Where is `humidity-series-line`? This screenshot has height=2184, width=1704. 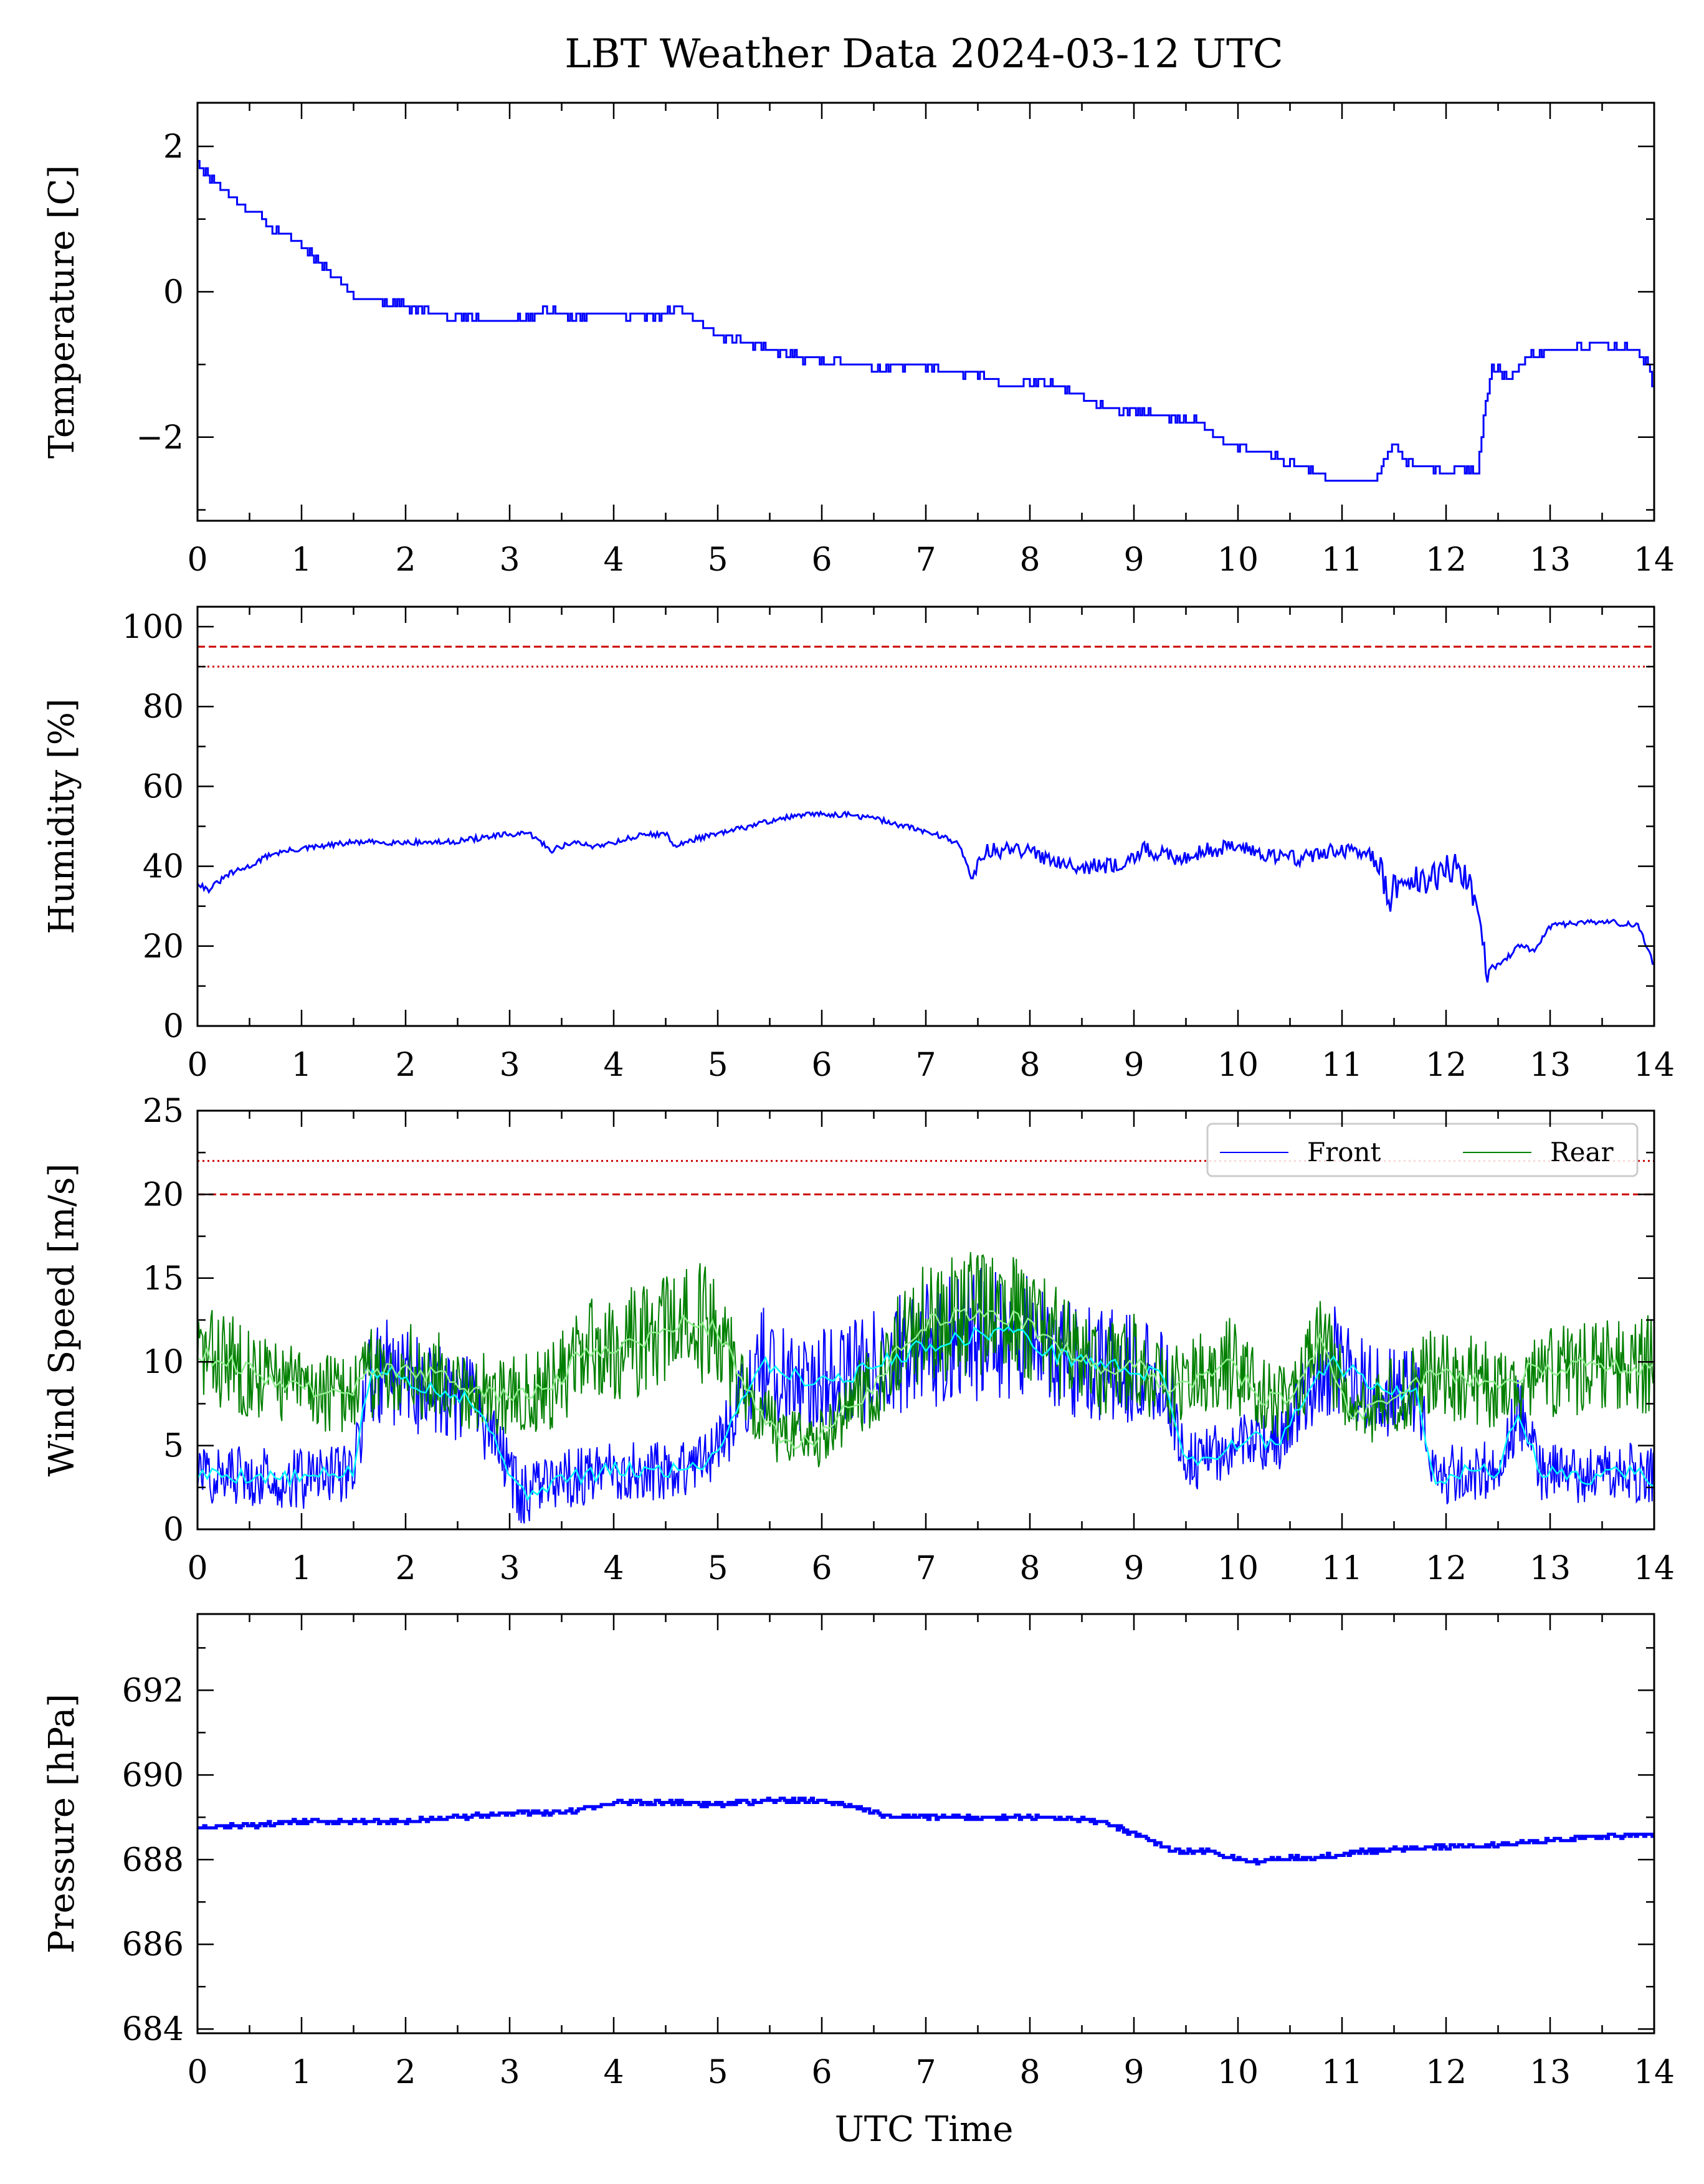 humidity-series-line is located at coordinates (926, 896).